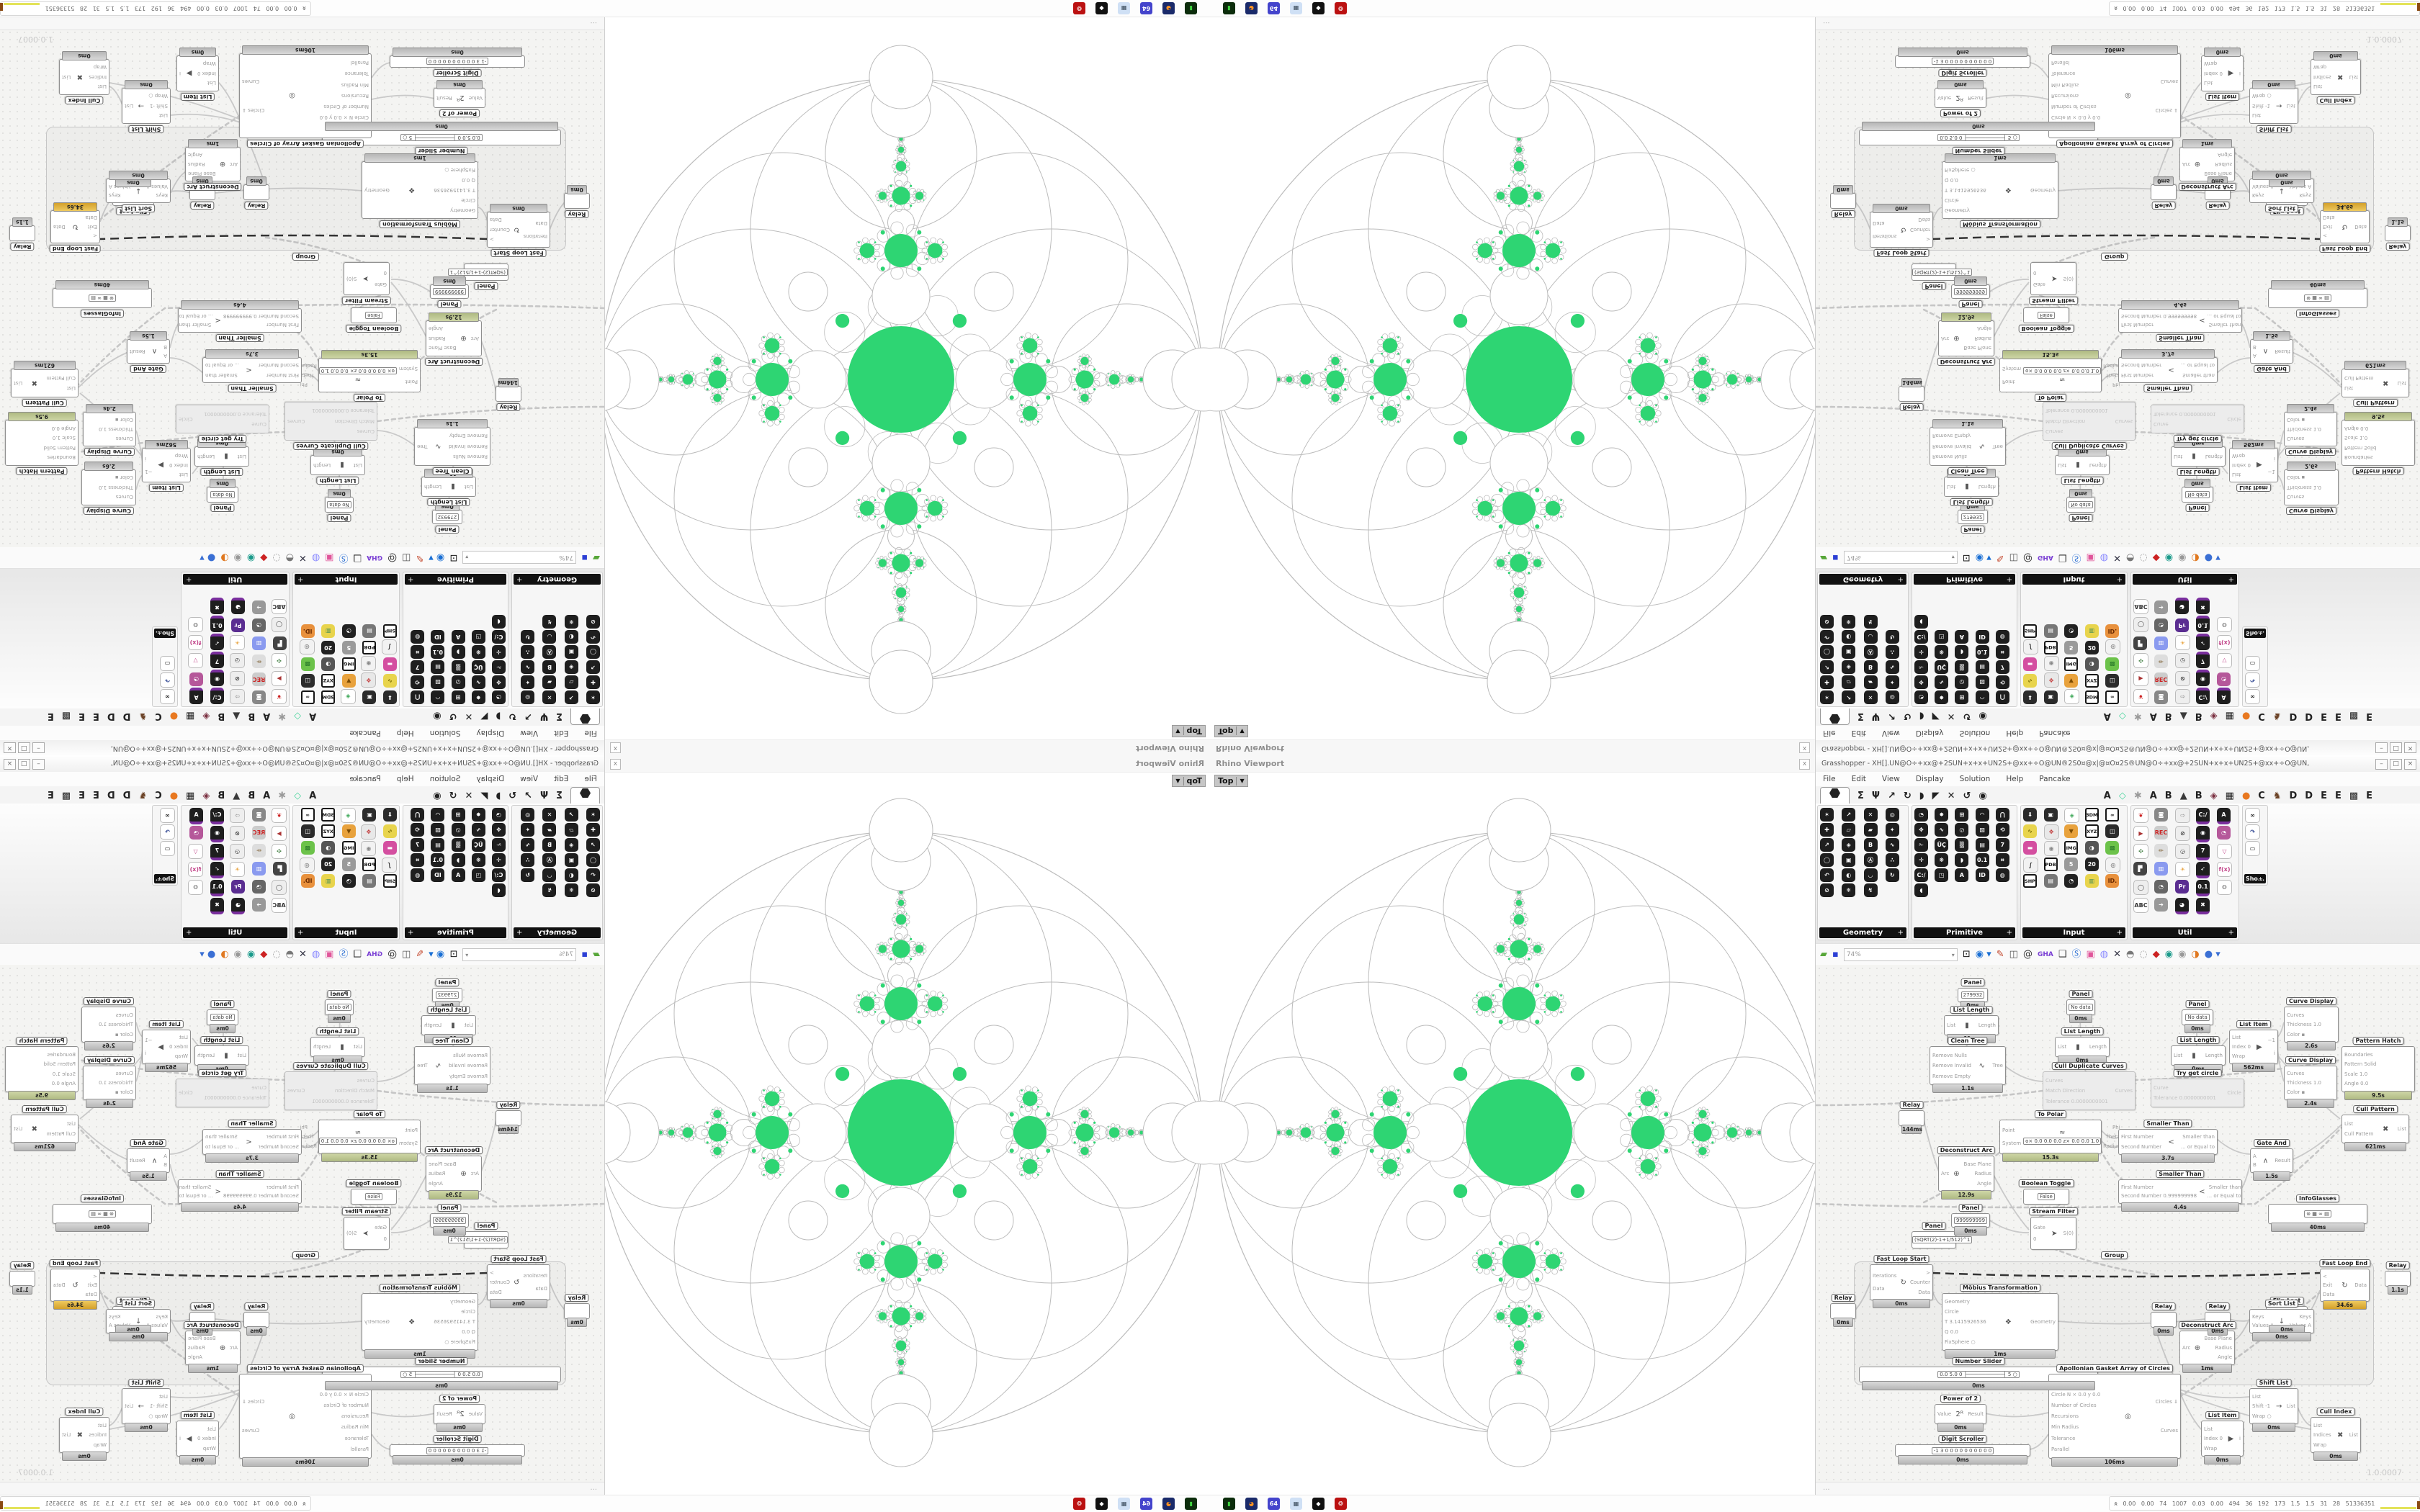 Image resolution: width=2420 pixels, height=1512 pixels. What do you see at coordinates (279, 606) in the screenshot?
I see `component-icon: ABC` at bounding box center [279, 606].